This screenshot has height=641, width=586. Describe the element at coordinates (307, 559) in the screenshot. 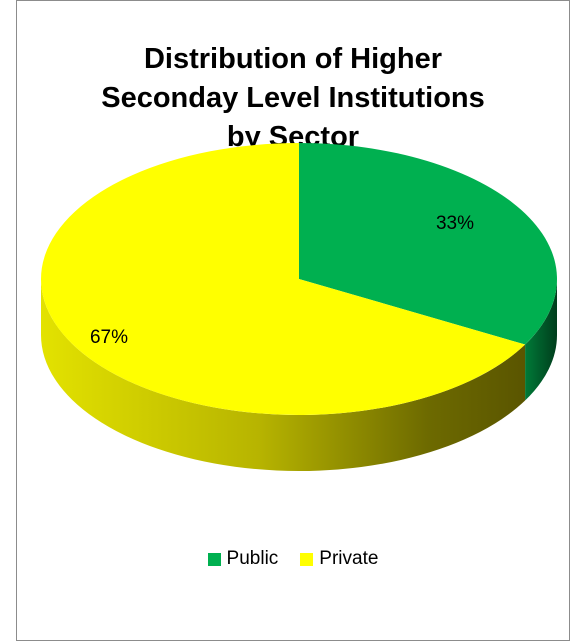

I see `legend-swatch-private` at that location.